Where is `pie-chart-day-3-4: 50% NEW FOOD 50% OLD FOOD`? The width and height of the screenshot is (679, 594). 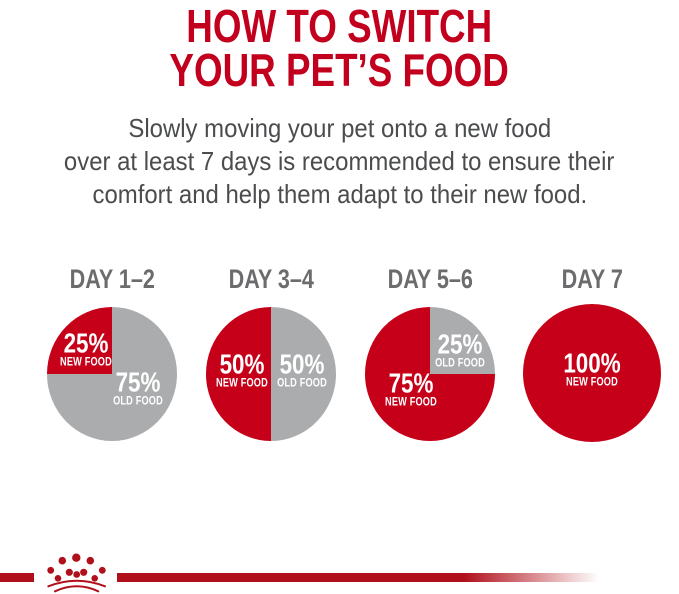 pie-chart-day-3-4: 50% NEW FOOD 50% OLD FOOD is located at coordinates (271, 374).